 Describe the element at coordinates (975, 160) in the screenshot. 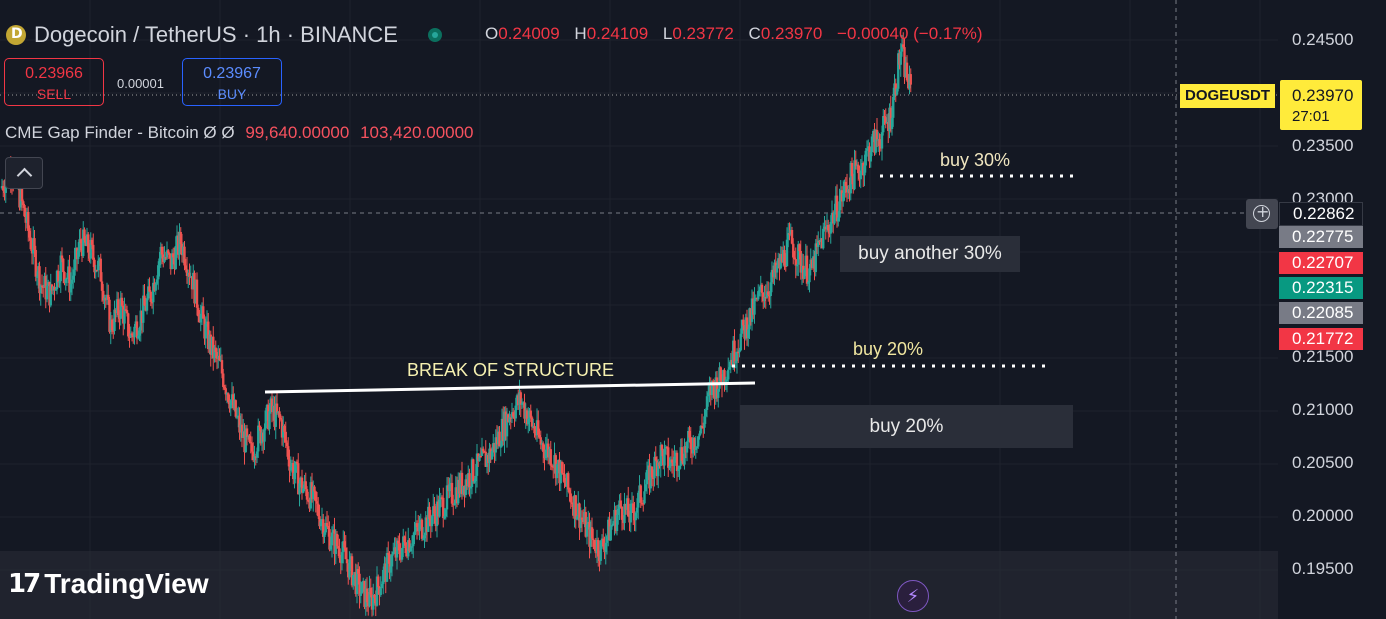

I see `note-buy-30: buy 30%` at that location.